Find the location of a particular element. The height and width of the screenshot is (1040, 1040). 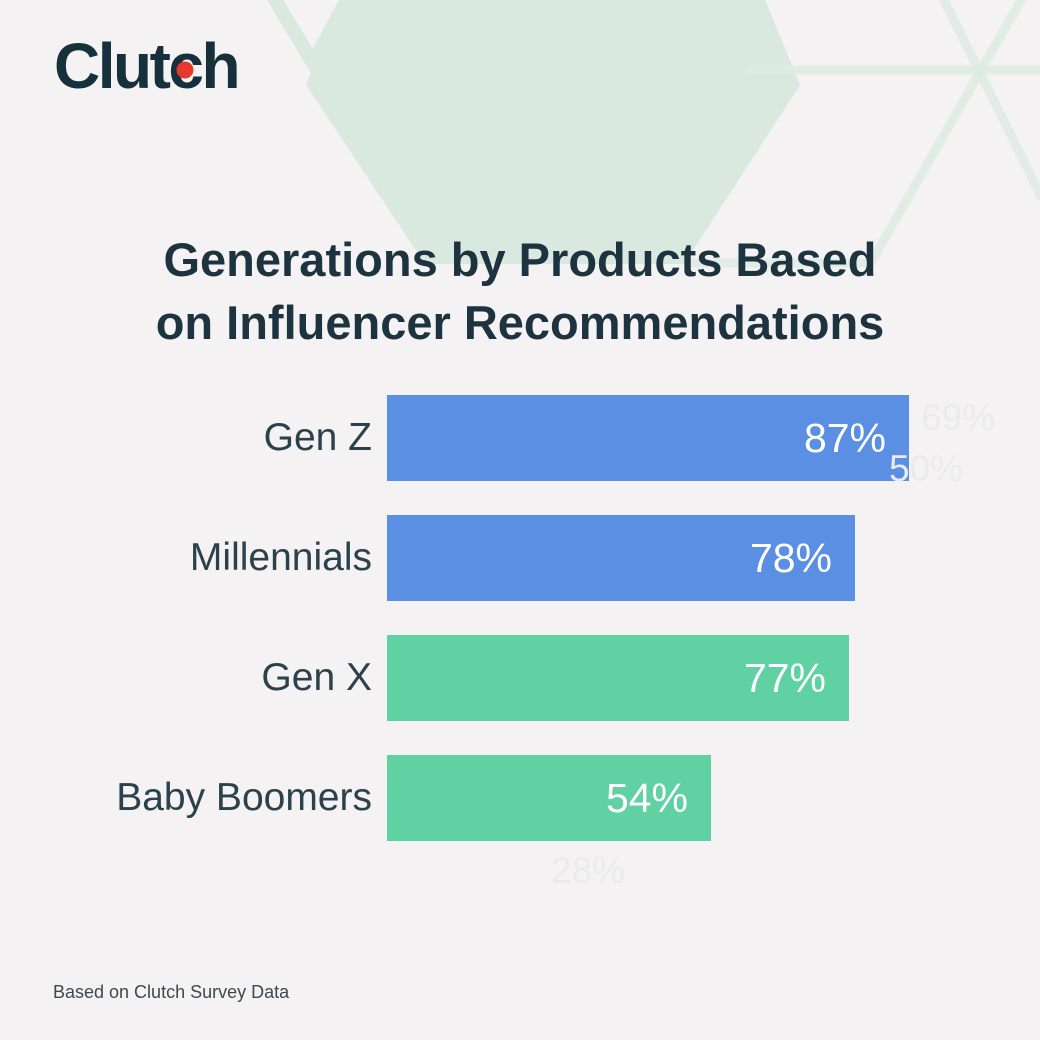

bar-gen-x: 77% is located at coordinates (618, 678).